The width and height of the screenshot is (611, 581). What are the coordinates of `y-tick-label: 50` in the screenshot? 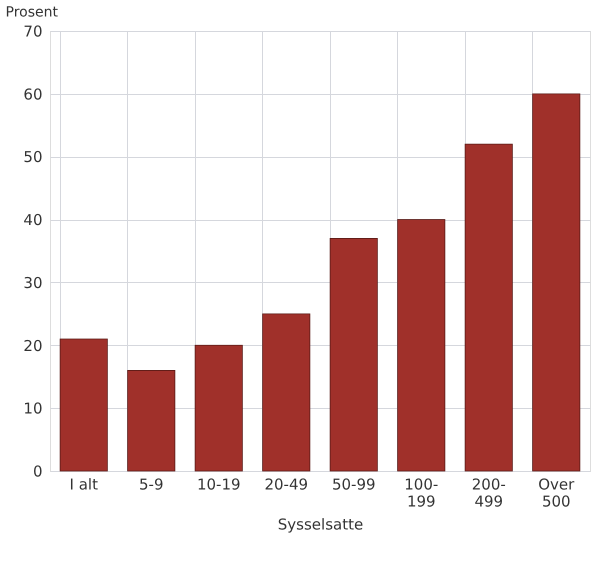 It's located at (32, 157).